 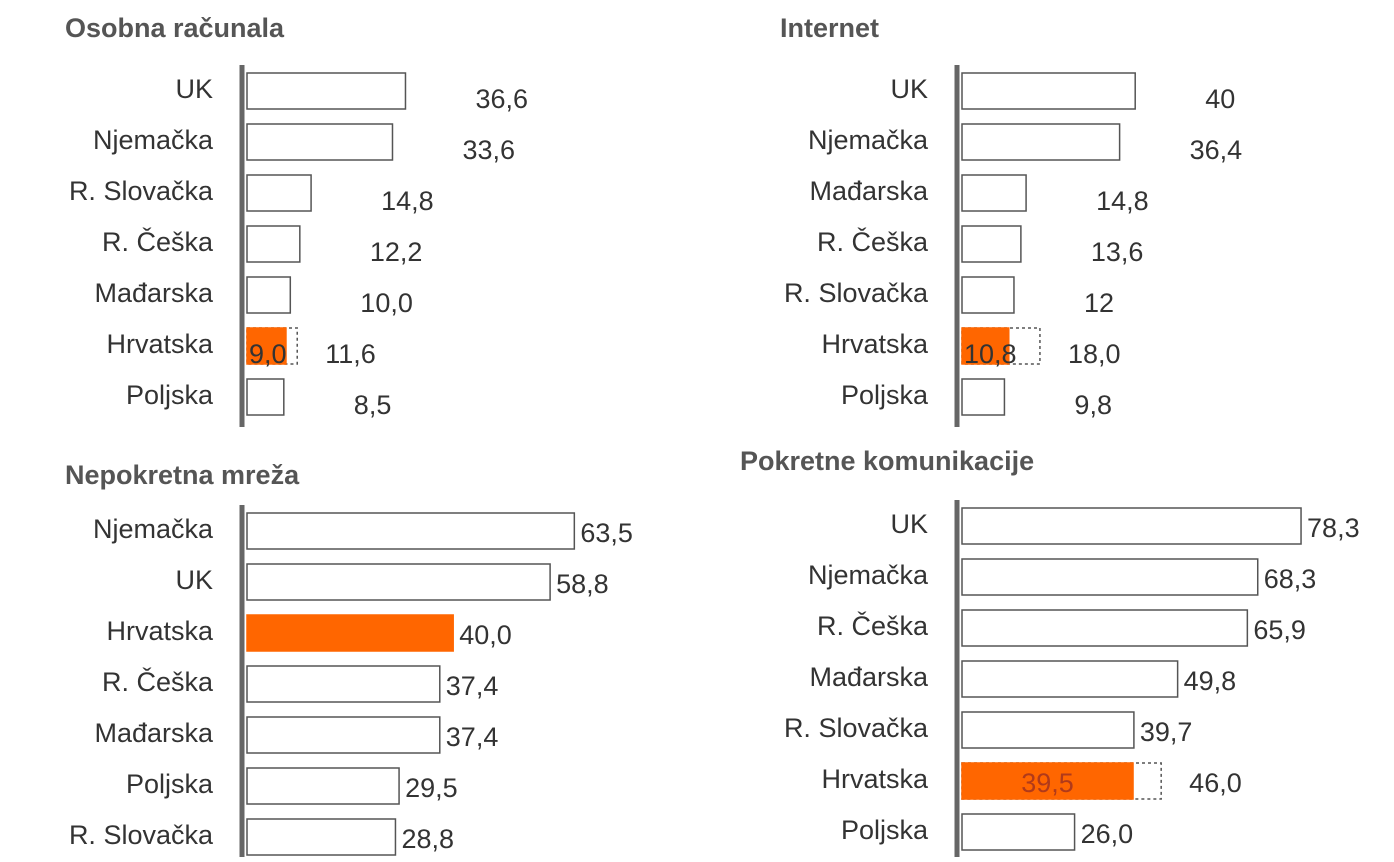 I want to click on value-label: 40, so click(x=1220, y=99).